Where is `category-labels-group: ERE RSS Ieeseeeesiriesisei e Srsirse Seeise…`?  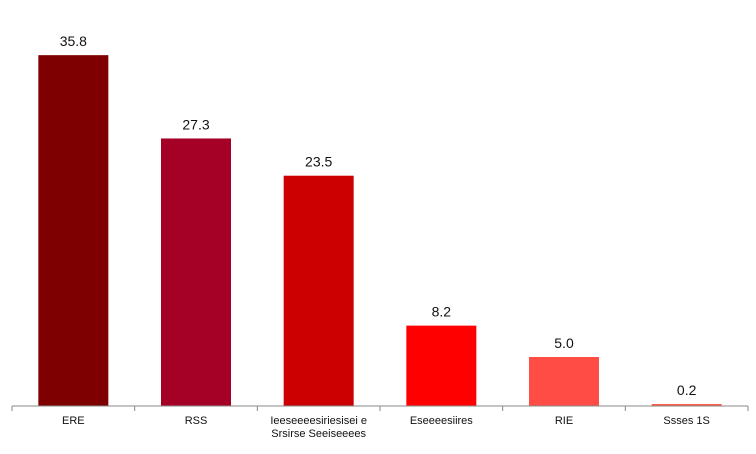 category-labels-group: ERE RSS Ieeseeeesiriesisei e Srsirse Seeise… is located at coordinates (386, 427).